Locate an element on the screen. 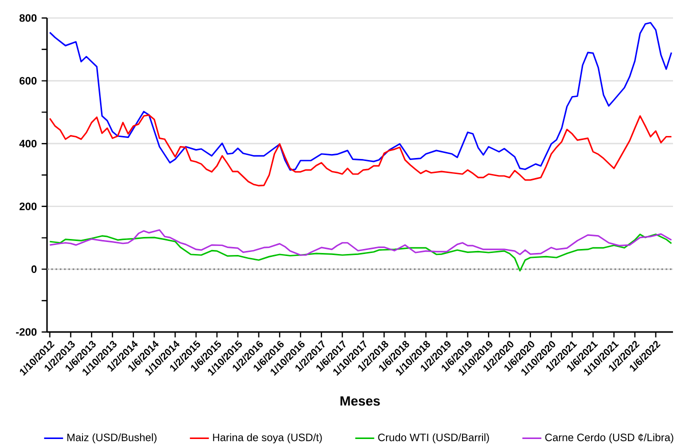 This screenshot has width=676, height=447. legend-label: Carne Cerdo (USD ¢/Libra) is located at coordinates (609, 438).